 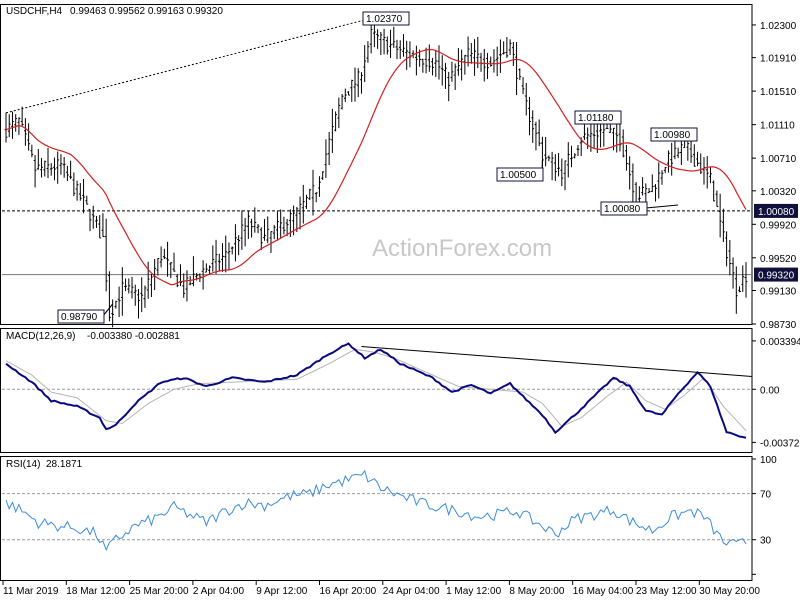 What do you see at coordinates (40, 336) in the screenshot?
I see `macd-panel-title: MACD(12,26,9)` at bounding box center [40, 336].